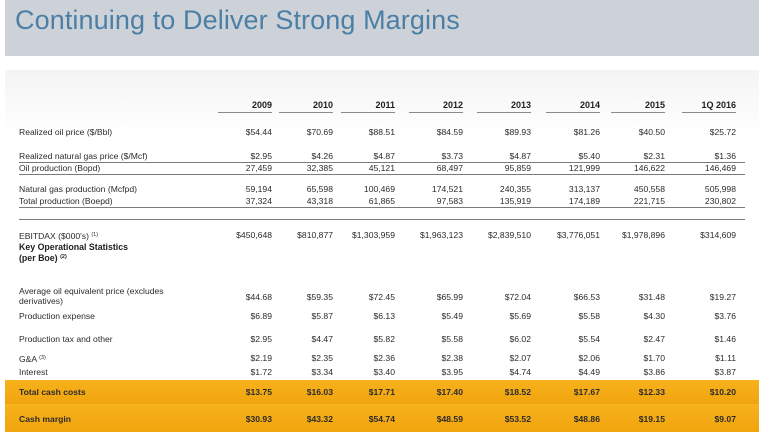 This screenshot has width=764, height=432. What do you see at coordinates (382, 162) in the screenshot?
I see `row-separator` at bounding box center [382, 162].